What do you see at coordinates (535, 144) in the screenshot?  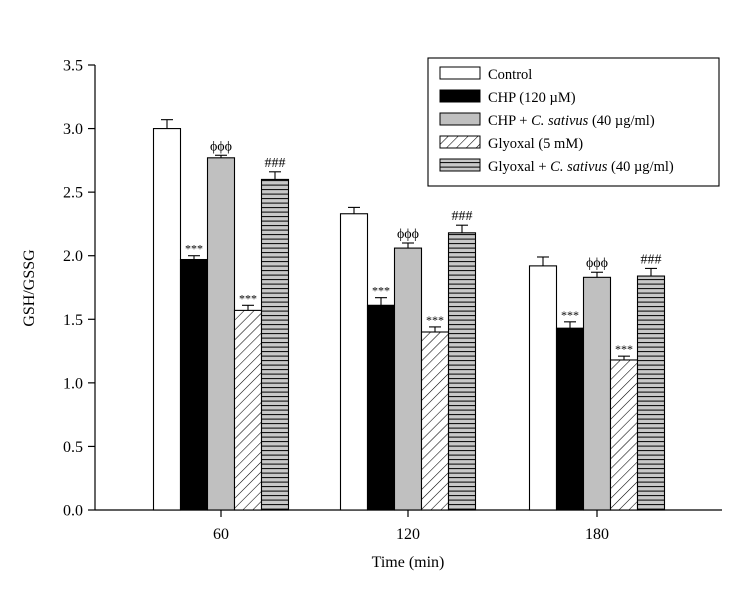 I see `legend-label: Glyoxal (5 mM)` at bounding box center [535, 144].